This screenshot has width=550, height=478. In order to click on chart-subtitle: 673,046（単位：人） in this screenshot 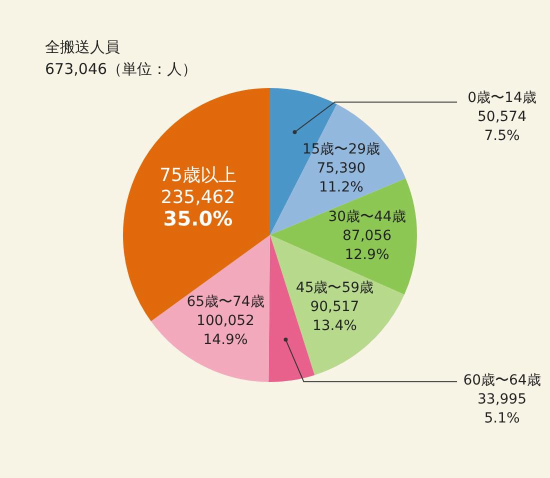, I will do `click(121, 69)`.